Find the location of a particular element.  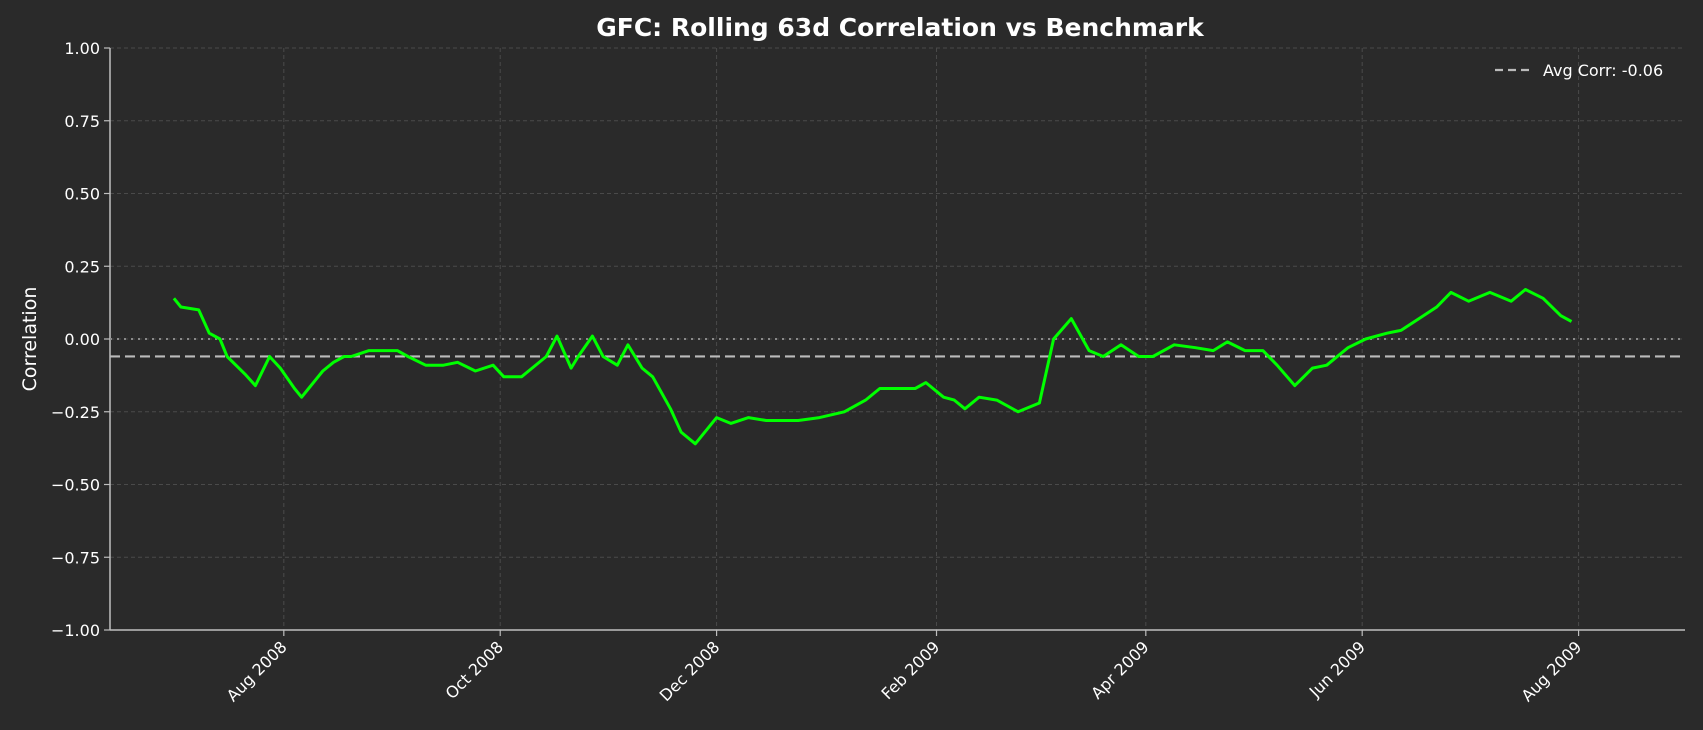

y-tick-label: 0.75 is located at coordinates (82, 121).